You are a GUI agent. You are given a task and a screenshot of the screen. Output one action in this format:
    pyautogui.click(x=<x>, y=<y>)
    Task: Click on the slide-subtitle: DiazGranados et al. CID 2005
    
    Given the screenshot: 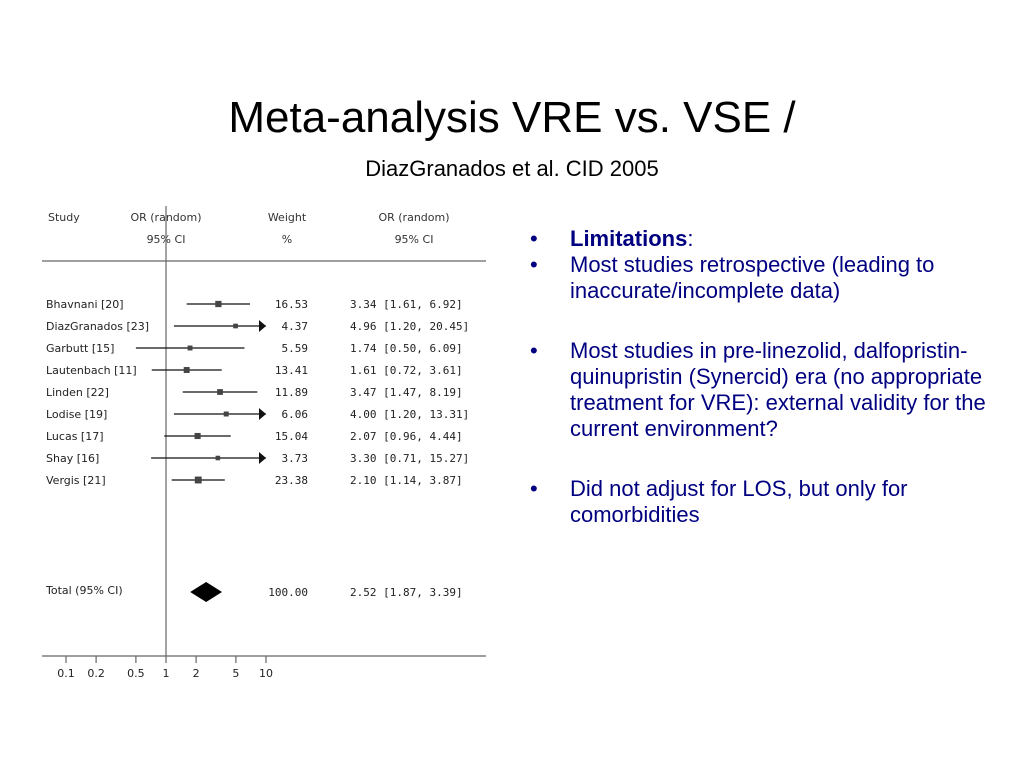 What is the action you would take?
    pyautogui.click(x=512, y=168)
    